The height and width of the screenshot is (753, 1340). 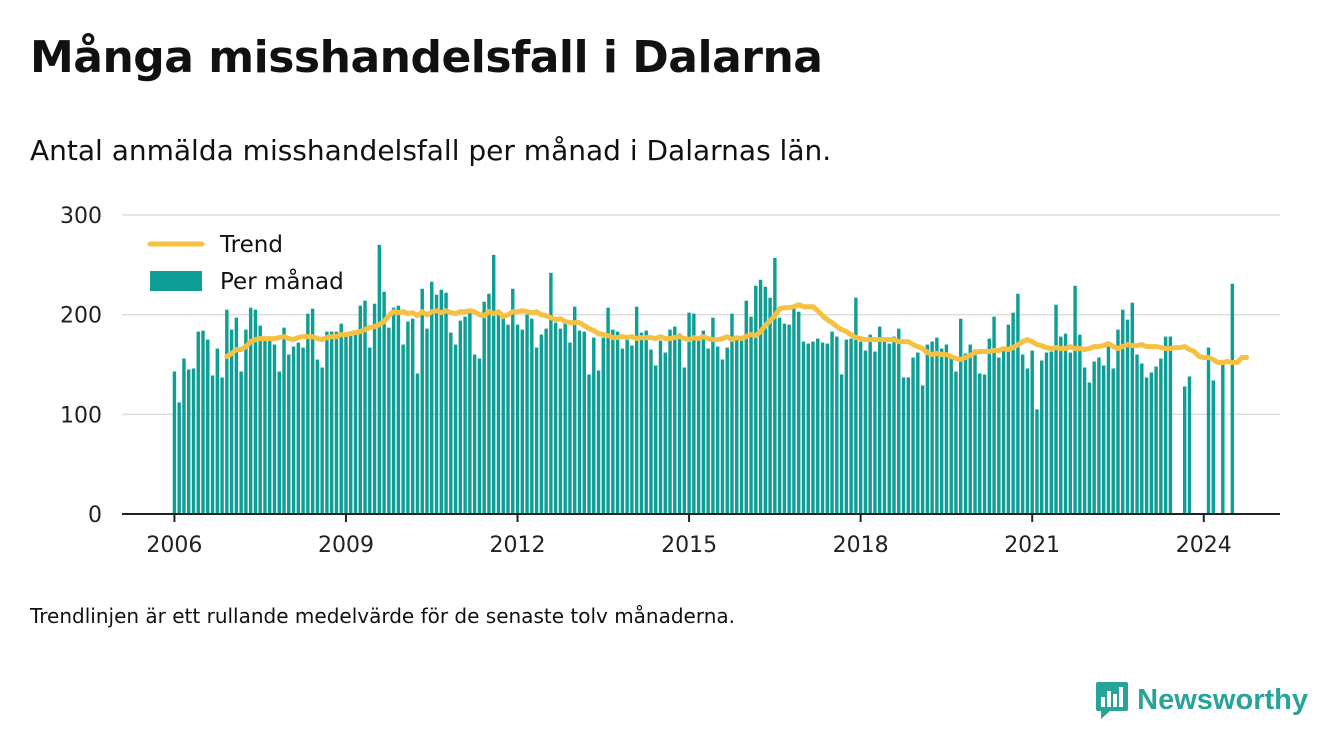 I want to click on legend-label-trend: Trend, so click(x=251, y=245).